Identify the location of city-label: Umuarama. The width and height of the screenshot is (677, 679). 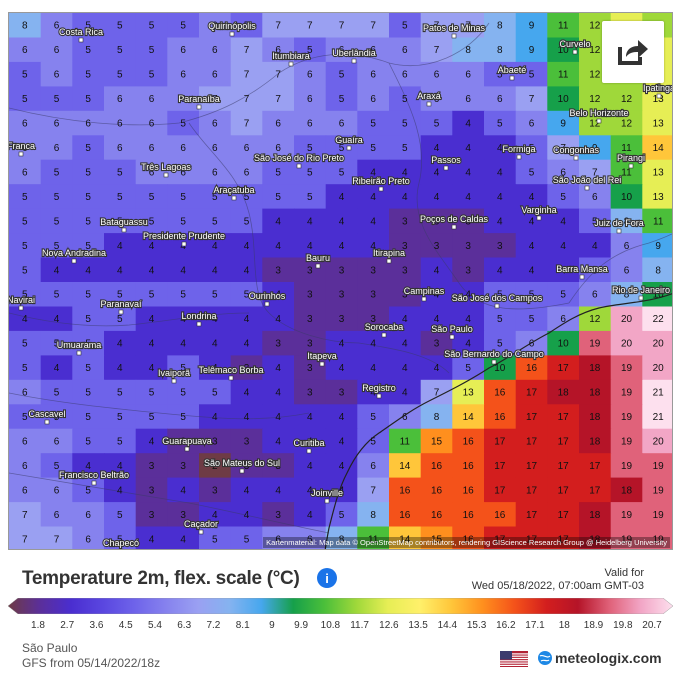
(79, 345).